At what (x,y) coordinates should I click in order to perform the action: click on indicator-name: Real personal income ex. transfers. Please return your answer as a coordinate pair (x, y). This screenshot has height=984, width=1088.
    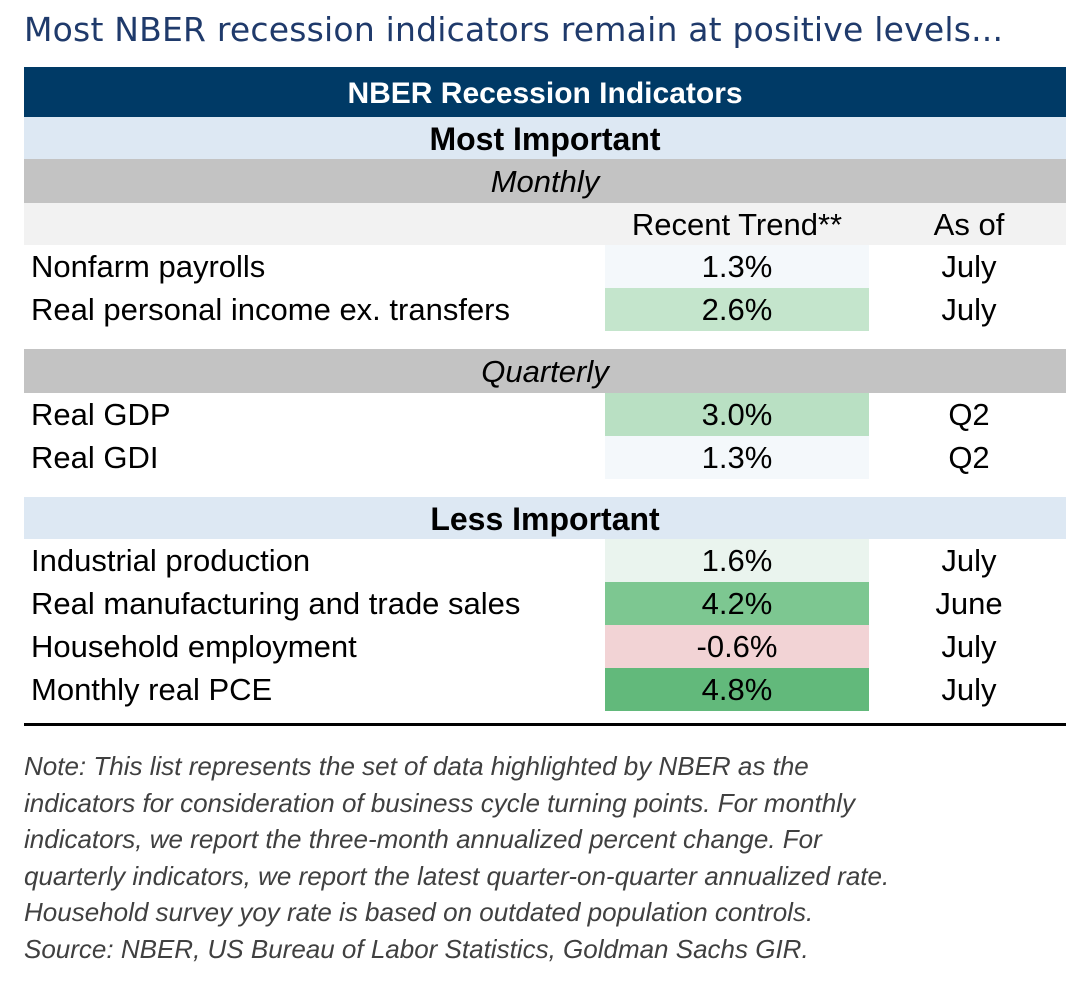
    Looking at the image, I should click on (271, 309).